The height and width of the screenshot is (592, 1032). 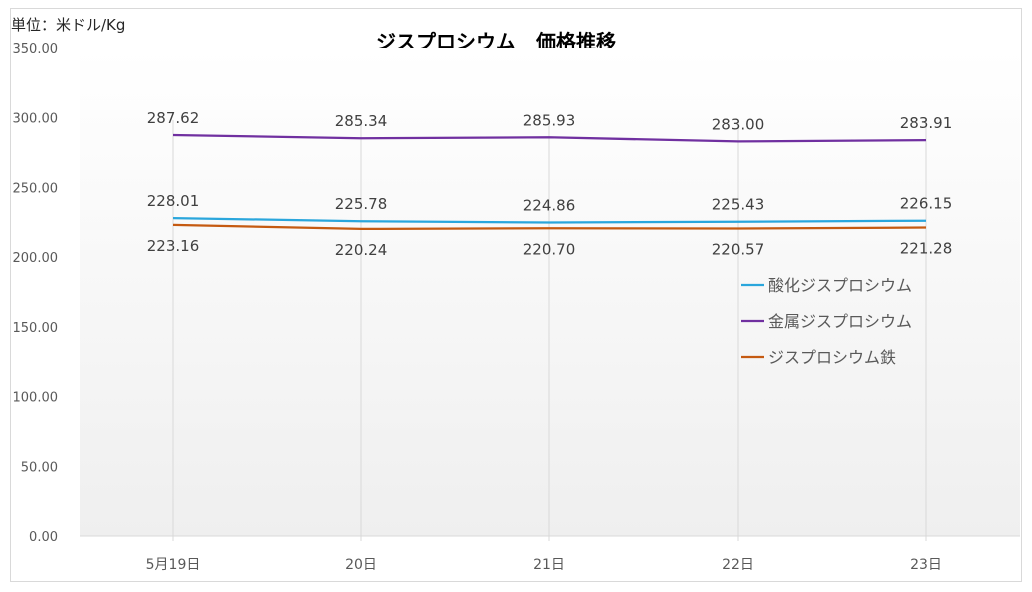 What do you see at coordinates (361, 250) in the screenshot?
I see `data-label: 220.24` at bounding box center [361, 250].